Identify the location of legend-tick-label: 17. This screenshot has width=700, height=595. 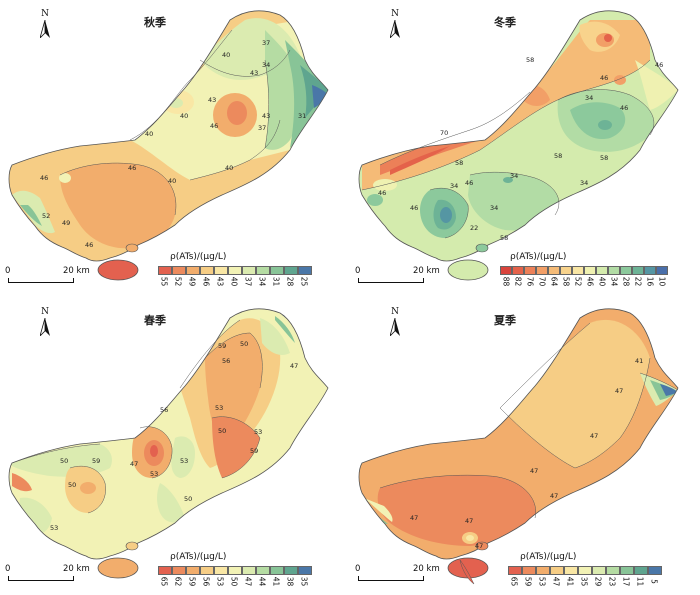
(626, 581).